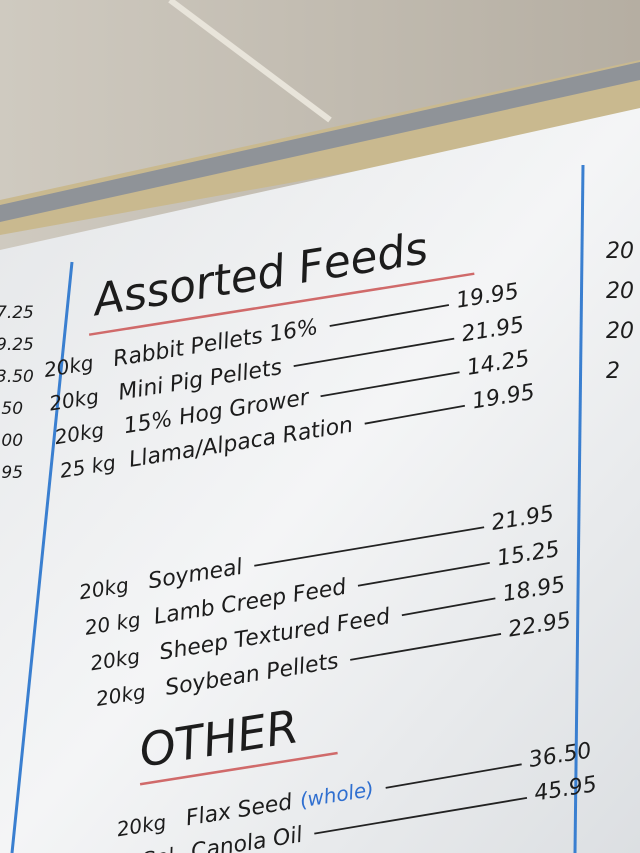 Image resolution: width=640 pixels, height=853 pixels. Describe the element at coordinates (148, 848) in the screenshot. I see `item-size: 5 Gal` at that location.